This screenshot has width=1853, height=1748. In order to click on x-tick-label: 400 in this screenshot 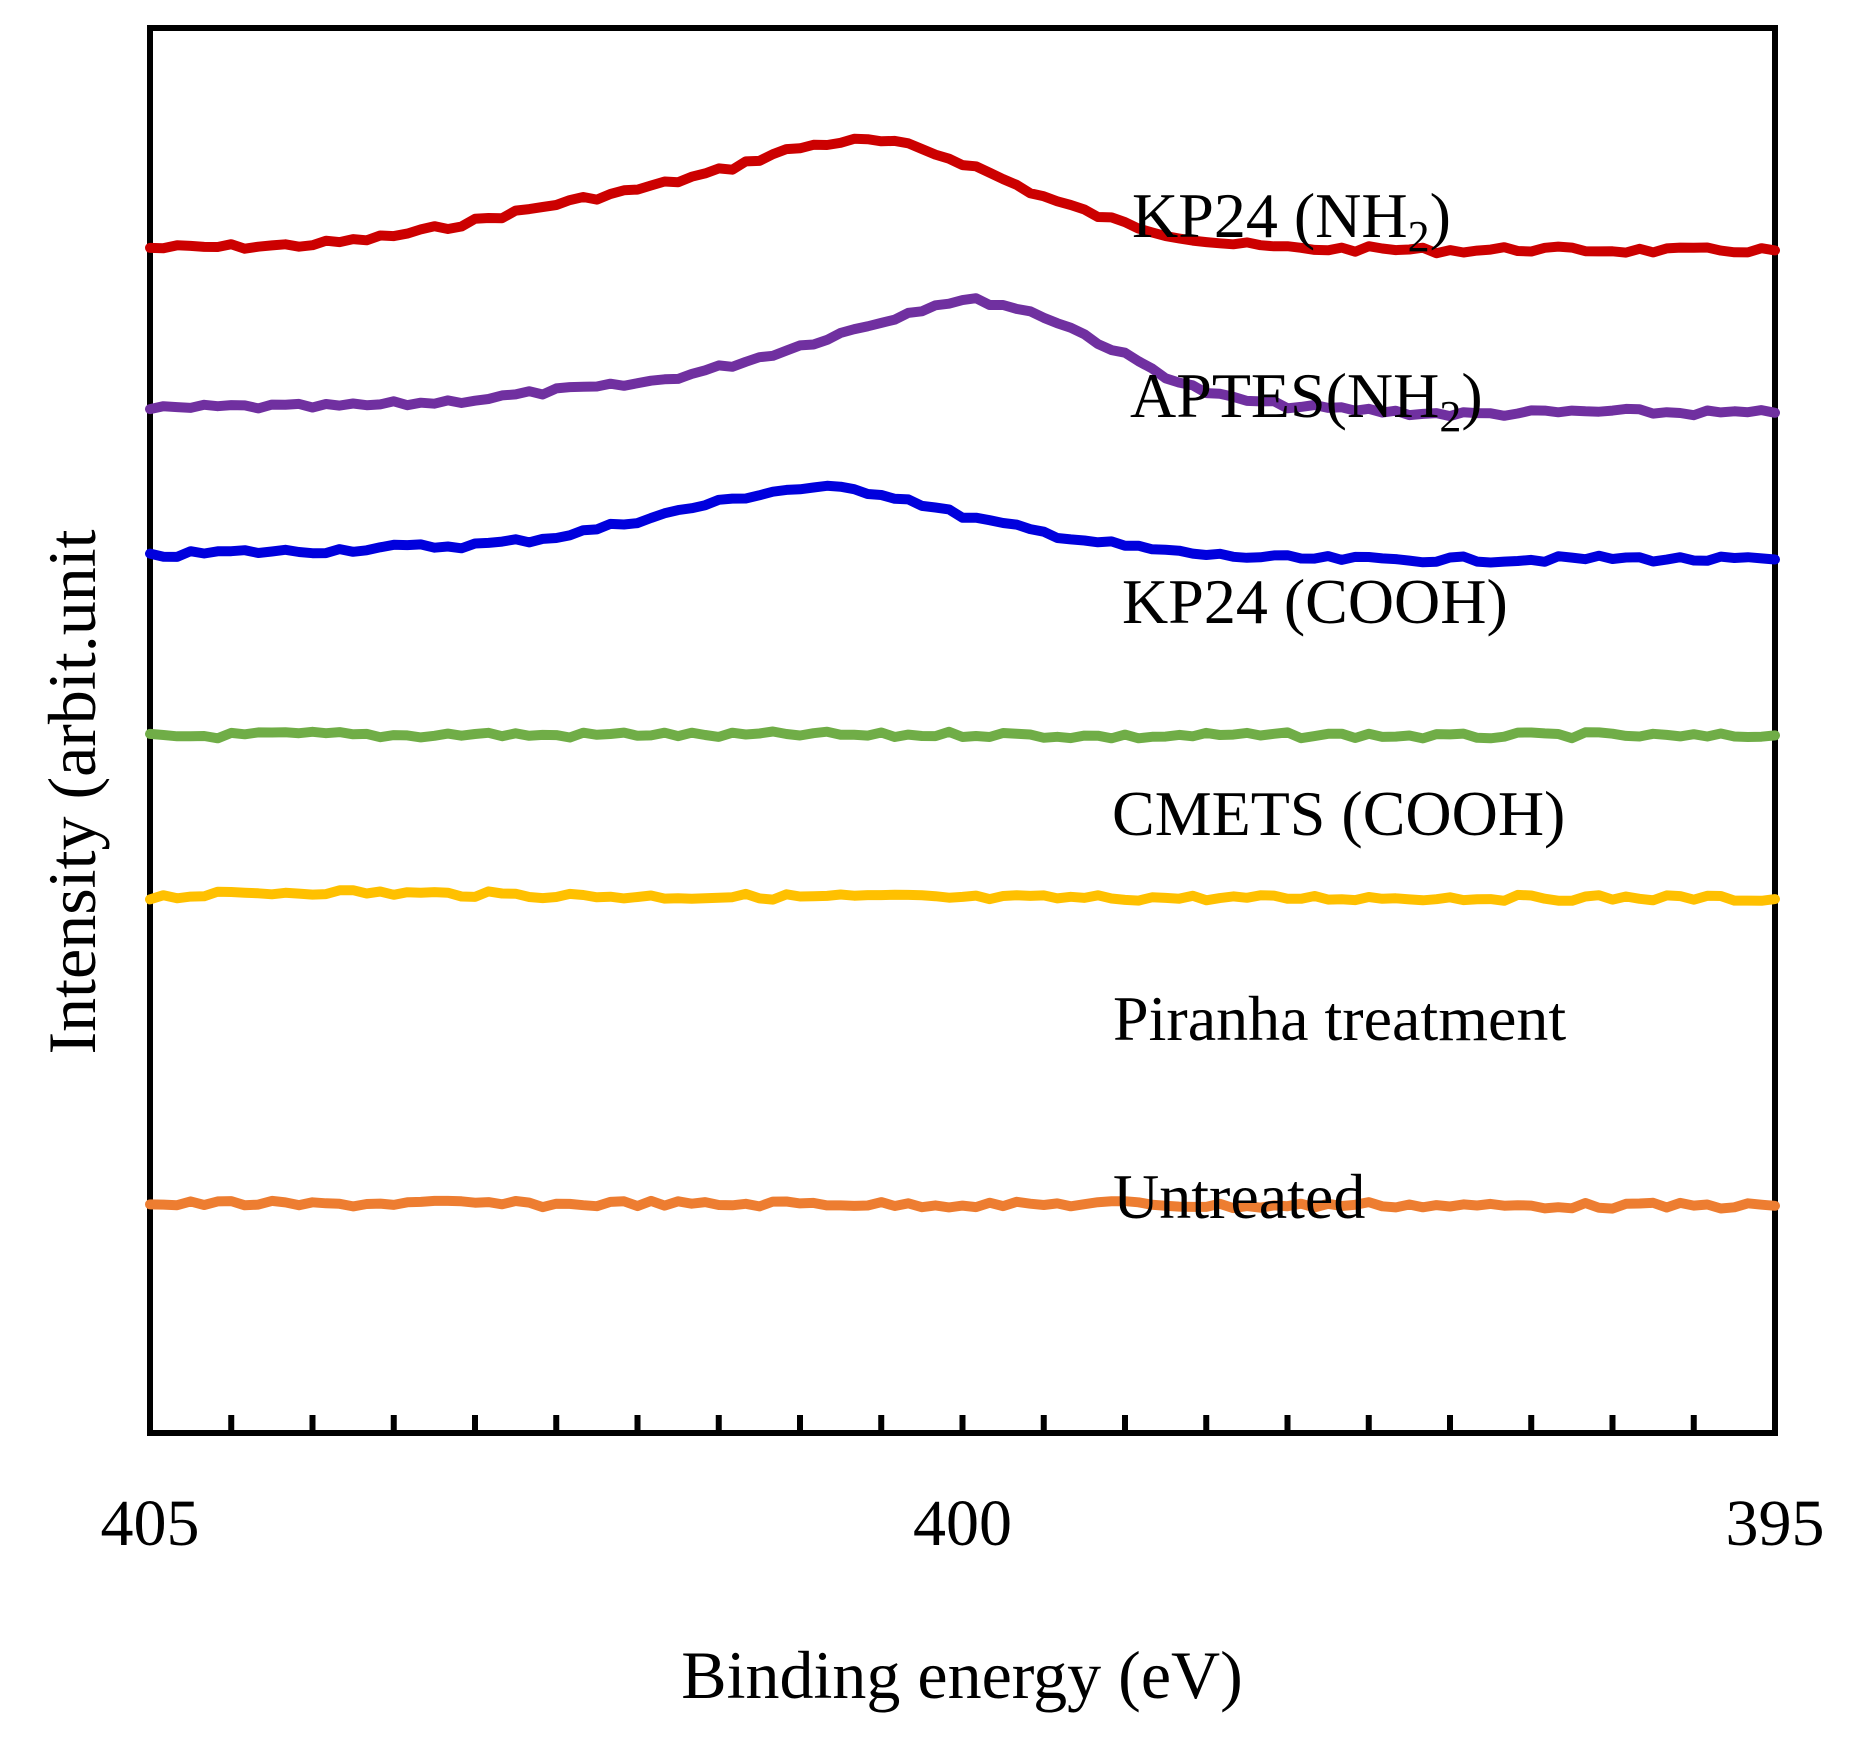, I will do `click(962, 1523)`.